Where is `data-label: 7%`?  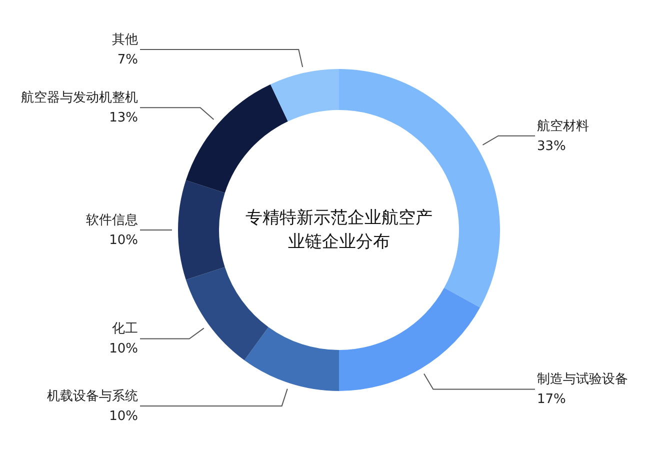 data-label: 7% is located at coordinates (127, 60).